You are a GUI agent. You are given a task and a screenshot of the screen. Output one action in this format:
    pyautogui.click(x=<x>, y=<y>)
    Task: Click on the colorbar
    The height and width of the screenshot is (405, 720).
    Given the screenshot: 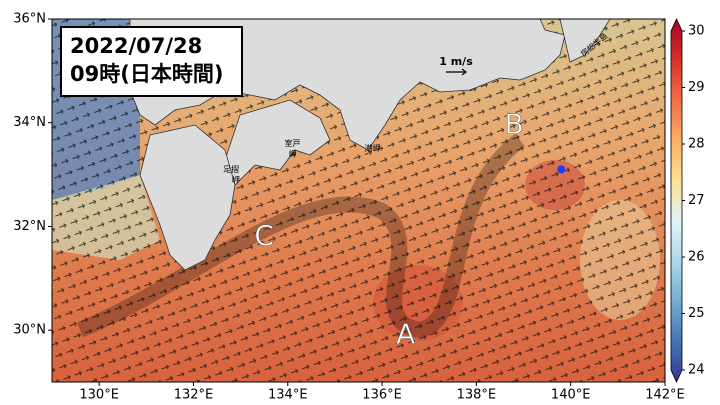 What is the action you would take?
    pyautogui.click(x=676, y=200)
    